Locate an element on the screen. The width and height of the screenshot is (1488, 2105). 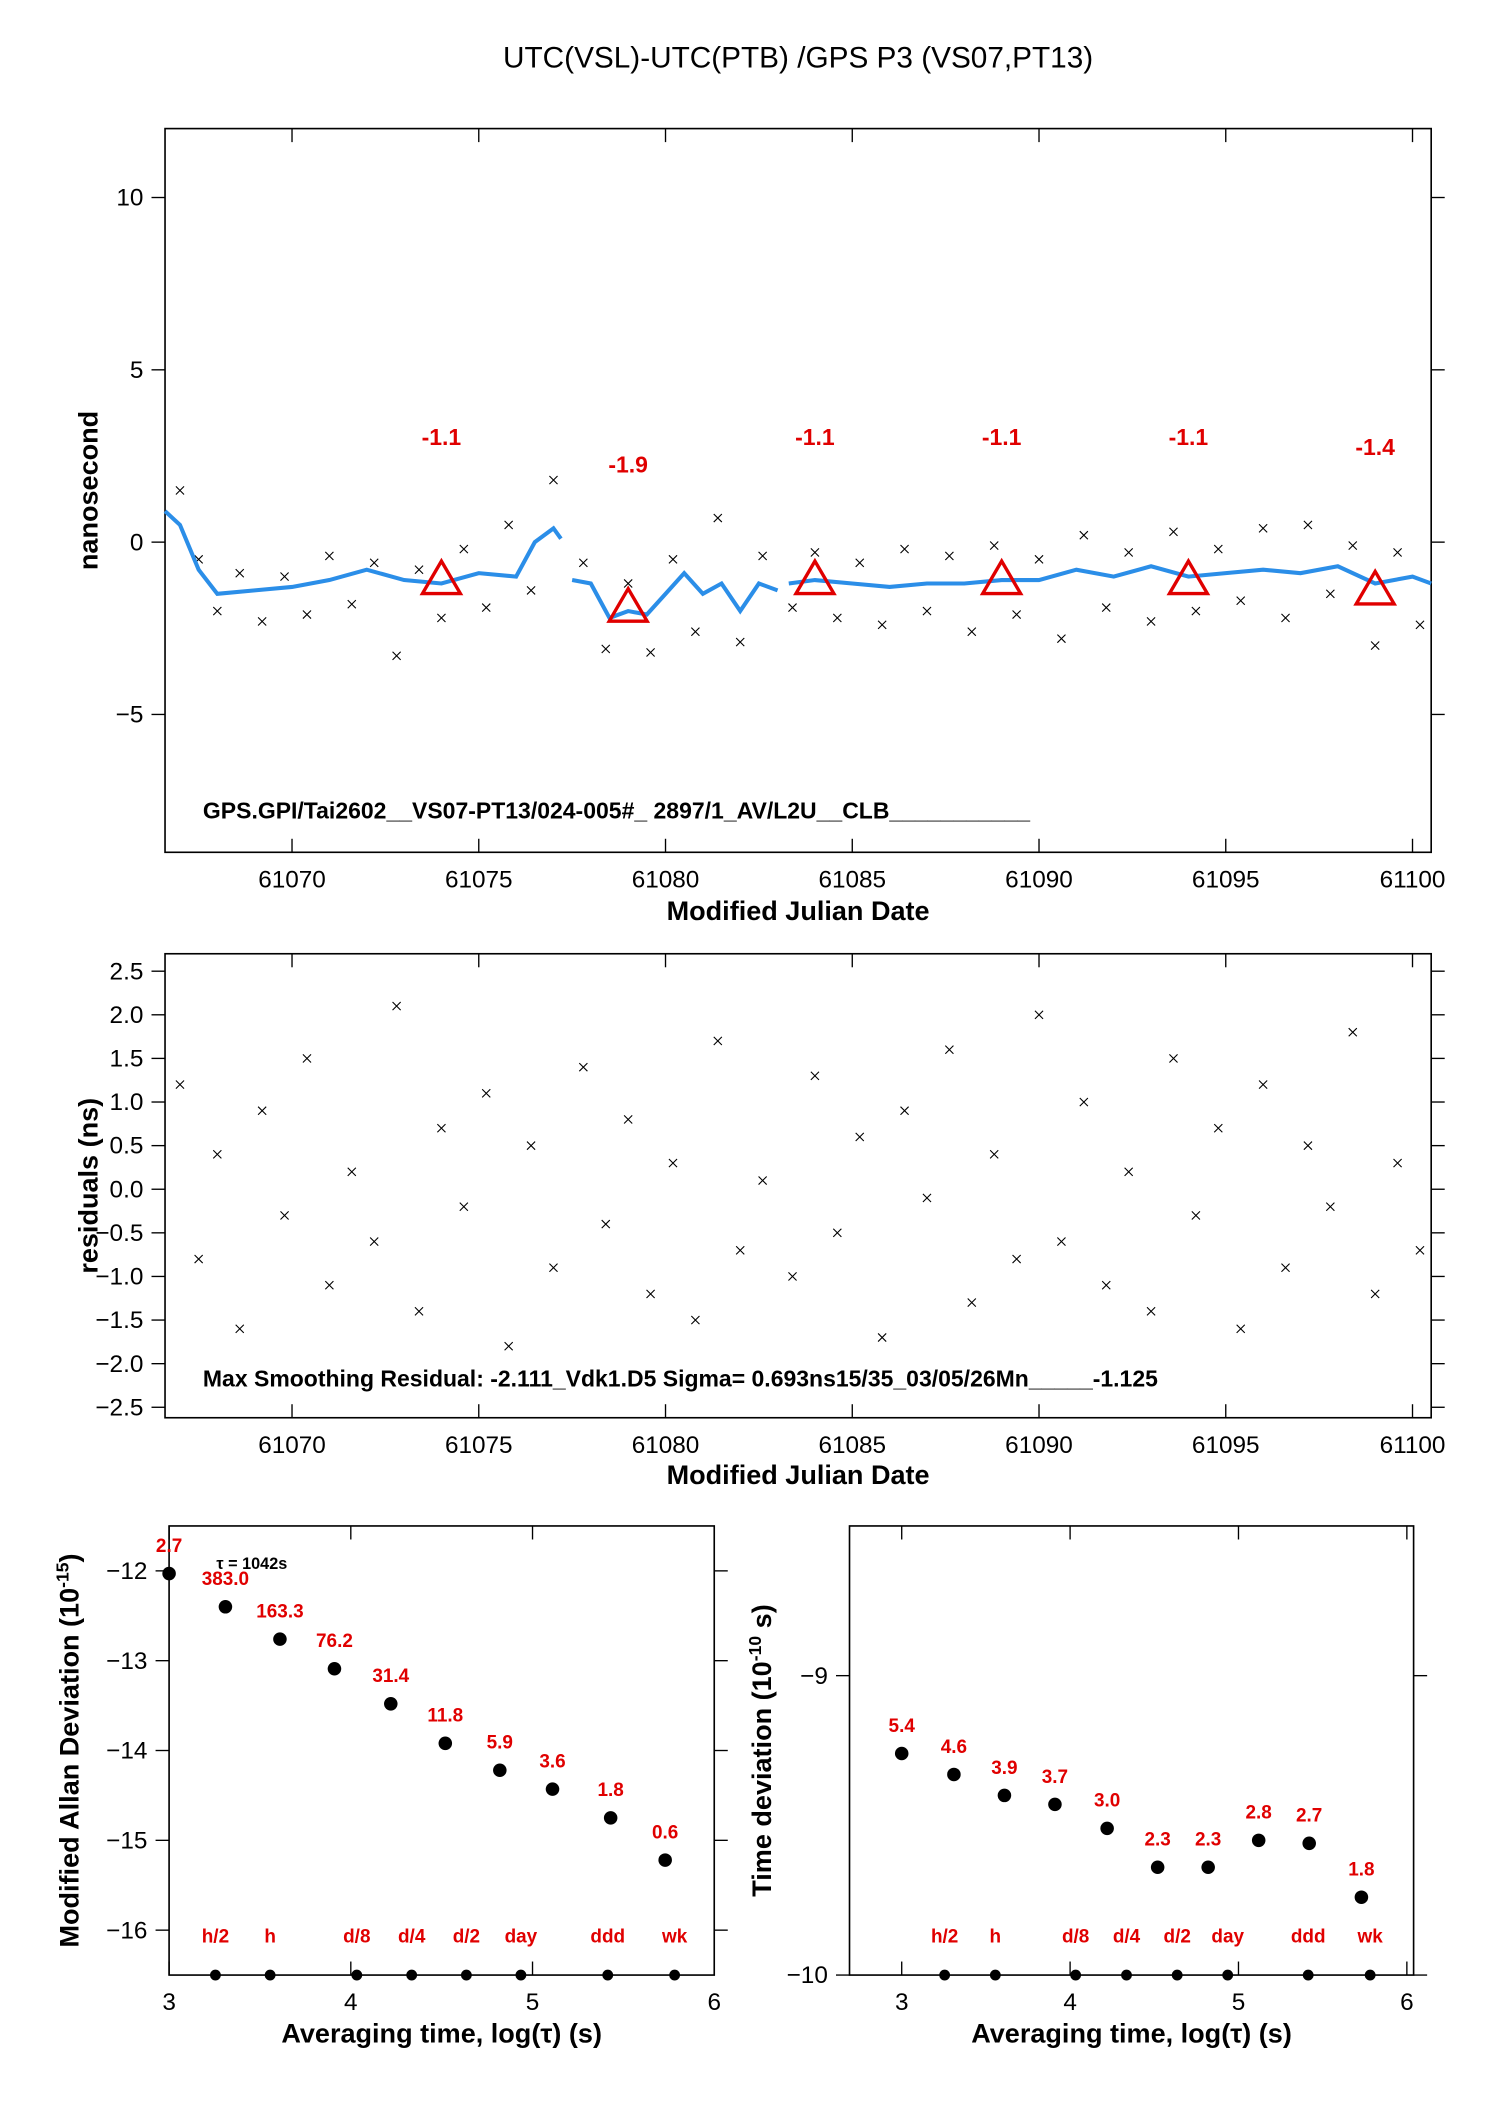
period-label: day is located at coordinates (1227, 1937).